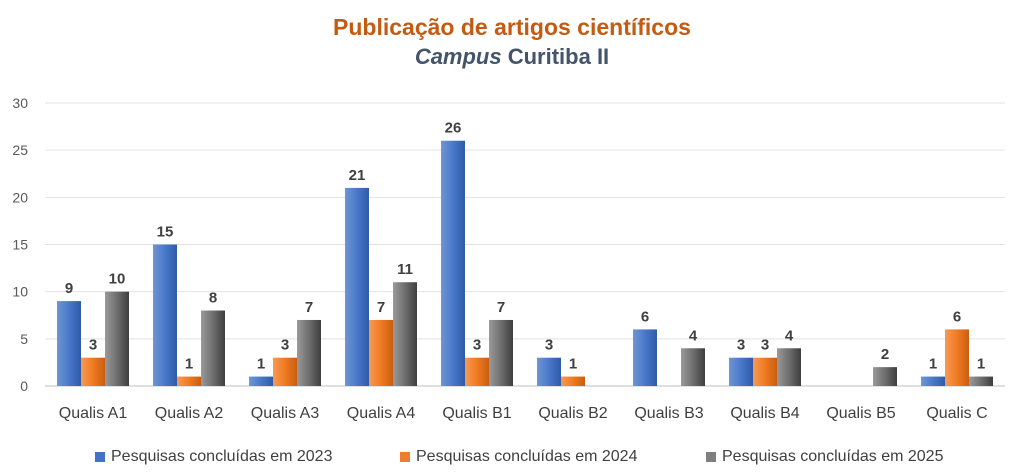 The height and width of the screenshot is (475, 1024). What do you see at coordinates (381, 413) in the screenshot?
I see `x-category-label: Qualis A4` at bounding box center [381, 413].